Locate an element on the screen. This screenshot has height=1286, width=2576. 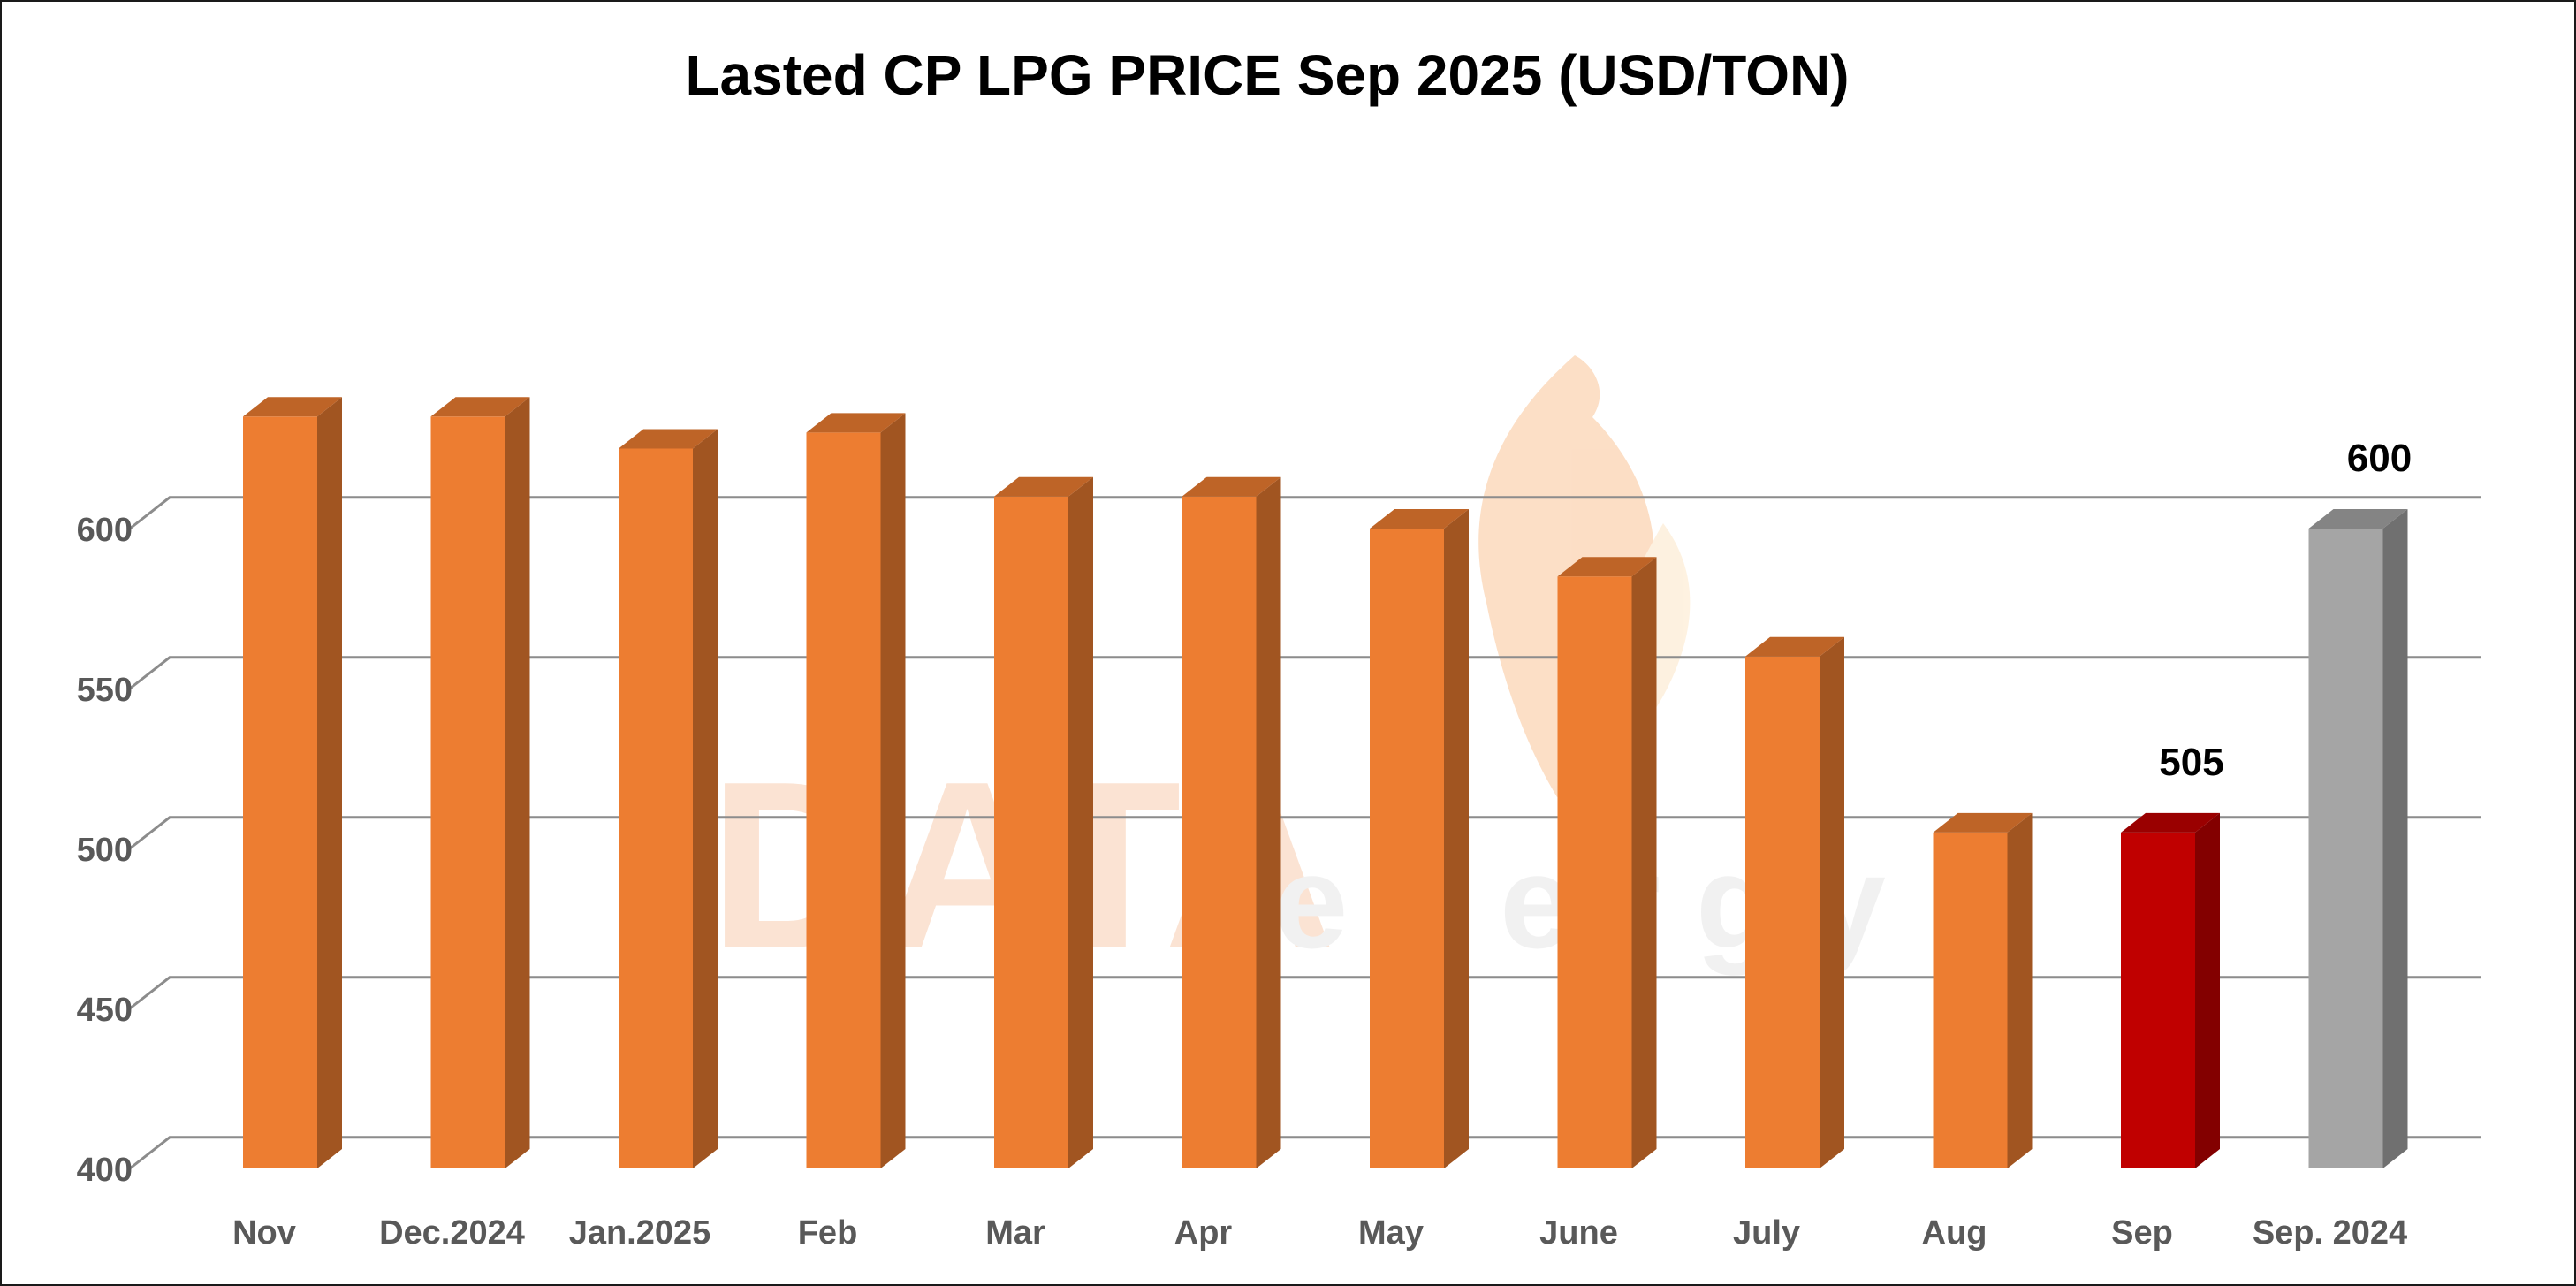
y-tick-label: 400 is located at coordinates (105, 1170).